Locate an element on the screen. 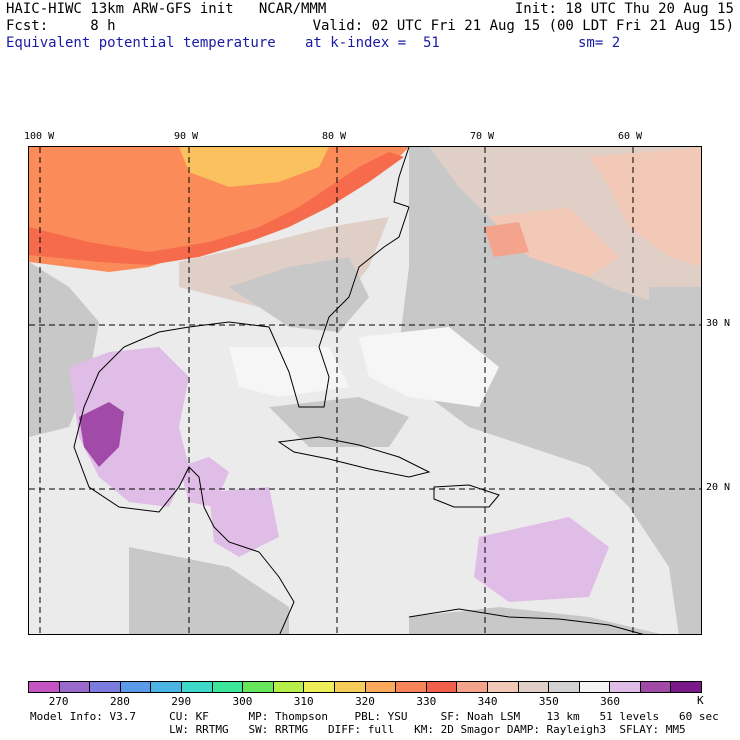 The image size is (740, 740). lon-label-90w: 90 W is located at coordinates (186, 136).